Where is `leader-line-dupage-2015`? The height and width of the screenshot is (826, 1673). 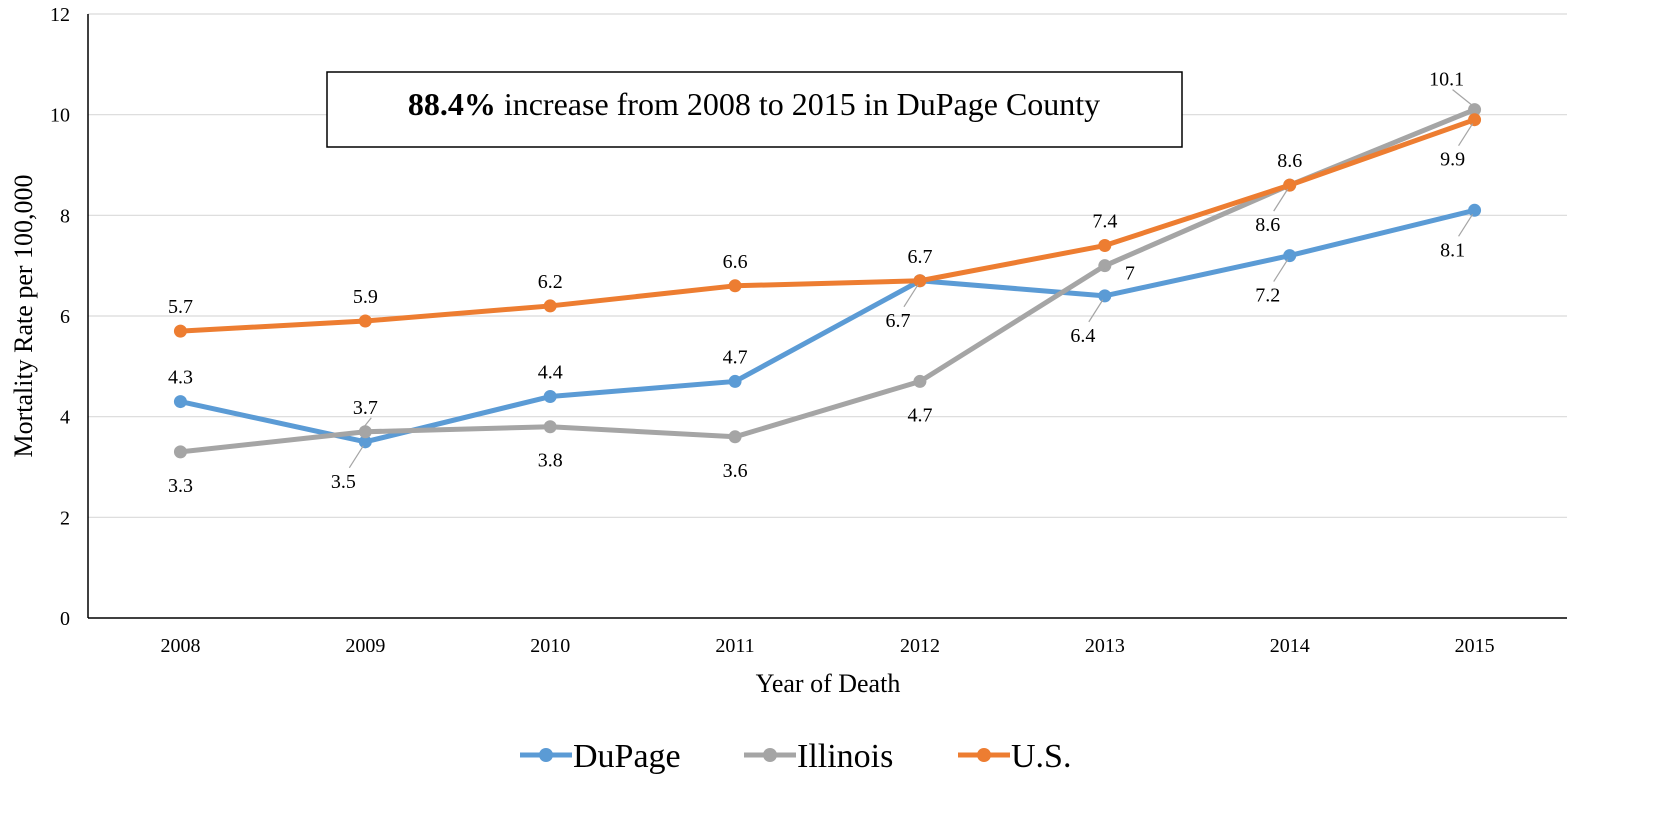
leader-line-dupage-2015 is located at coordinates (1466, 225).